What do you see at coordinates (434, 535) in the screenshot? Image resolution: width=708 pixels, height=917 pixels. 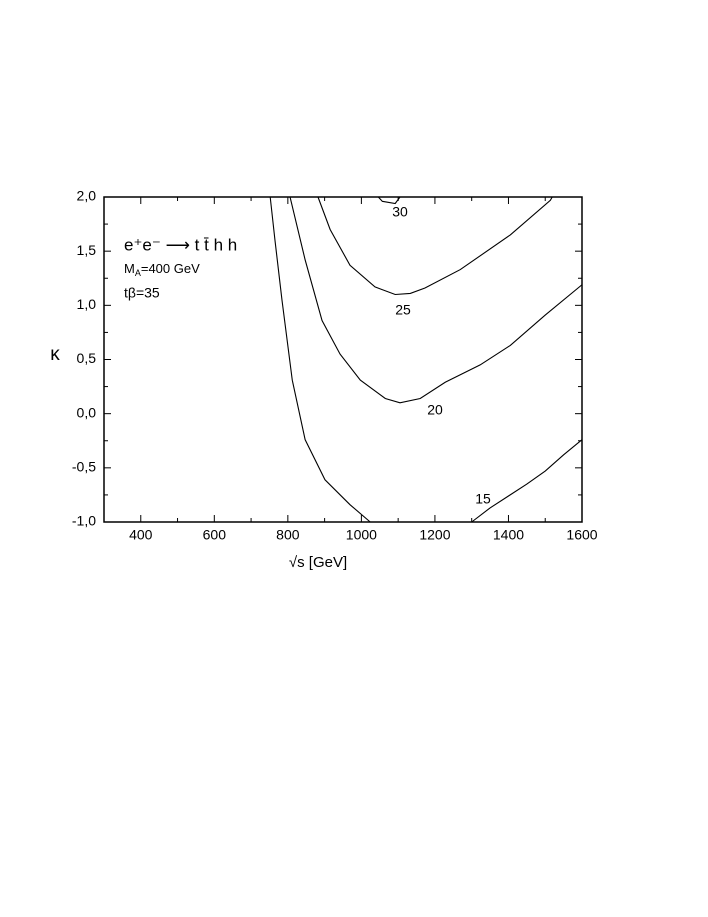 I see `x-tick-label: 1200` at bounding box center [434, 535].